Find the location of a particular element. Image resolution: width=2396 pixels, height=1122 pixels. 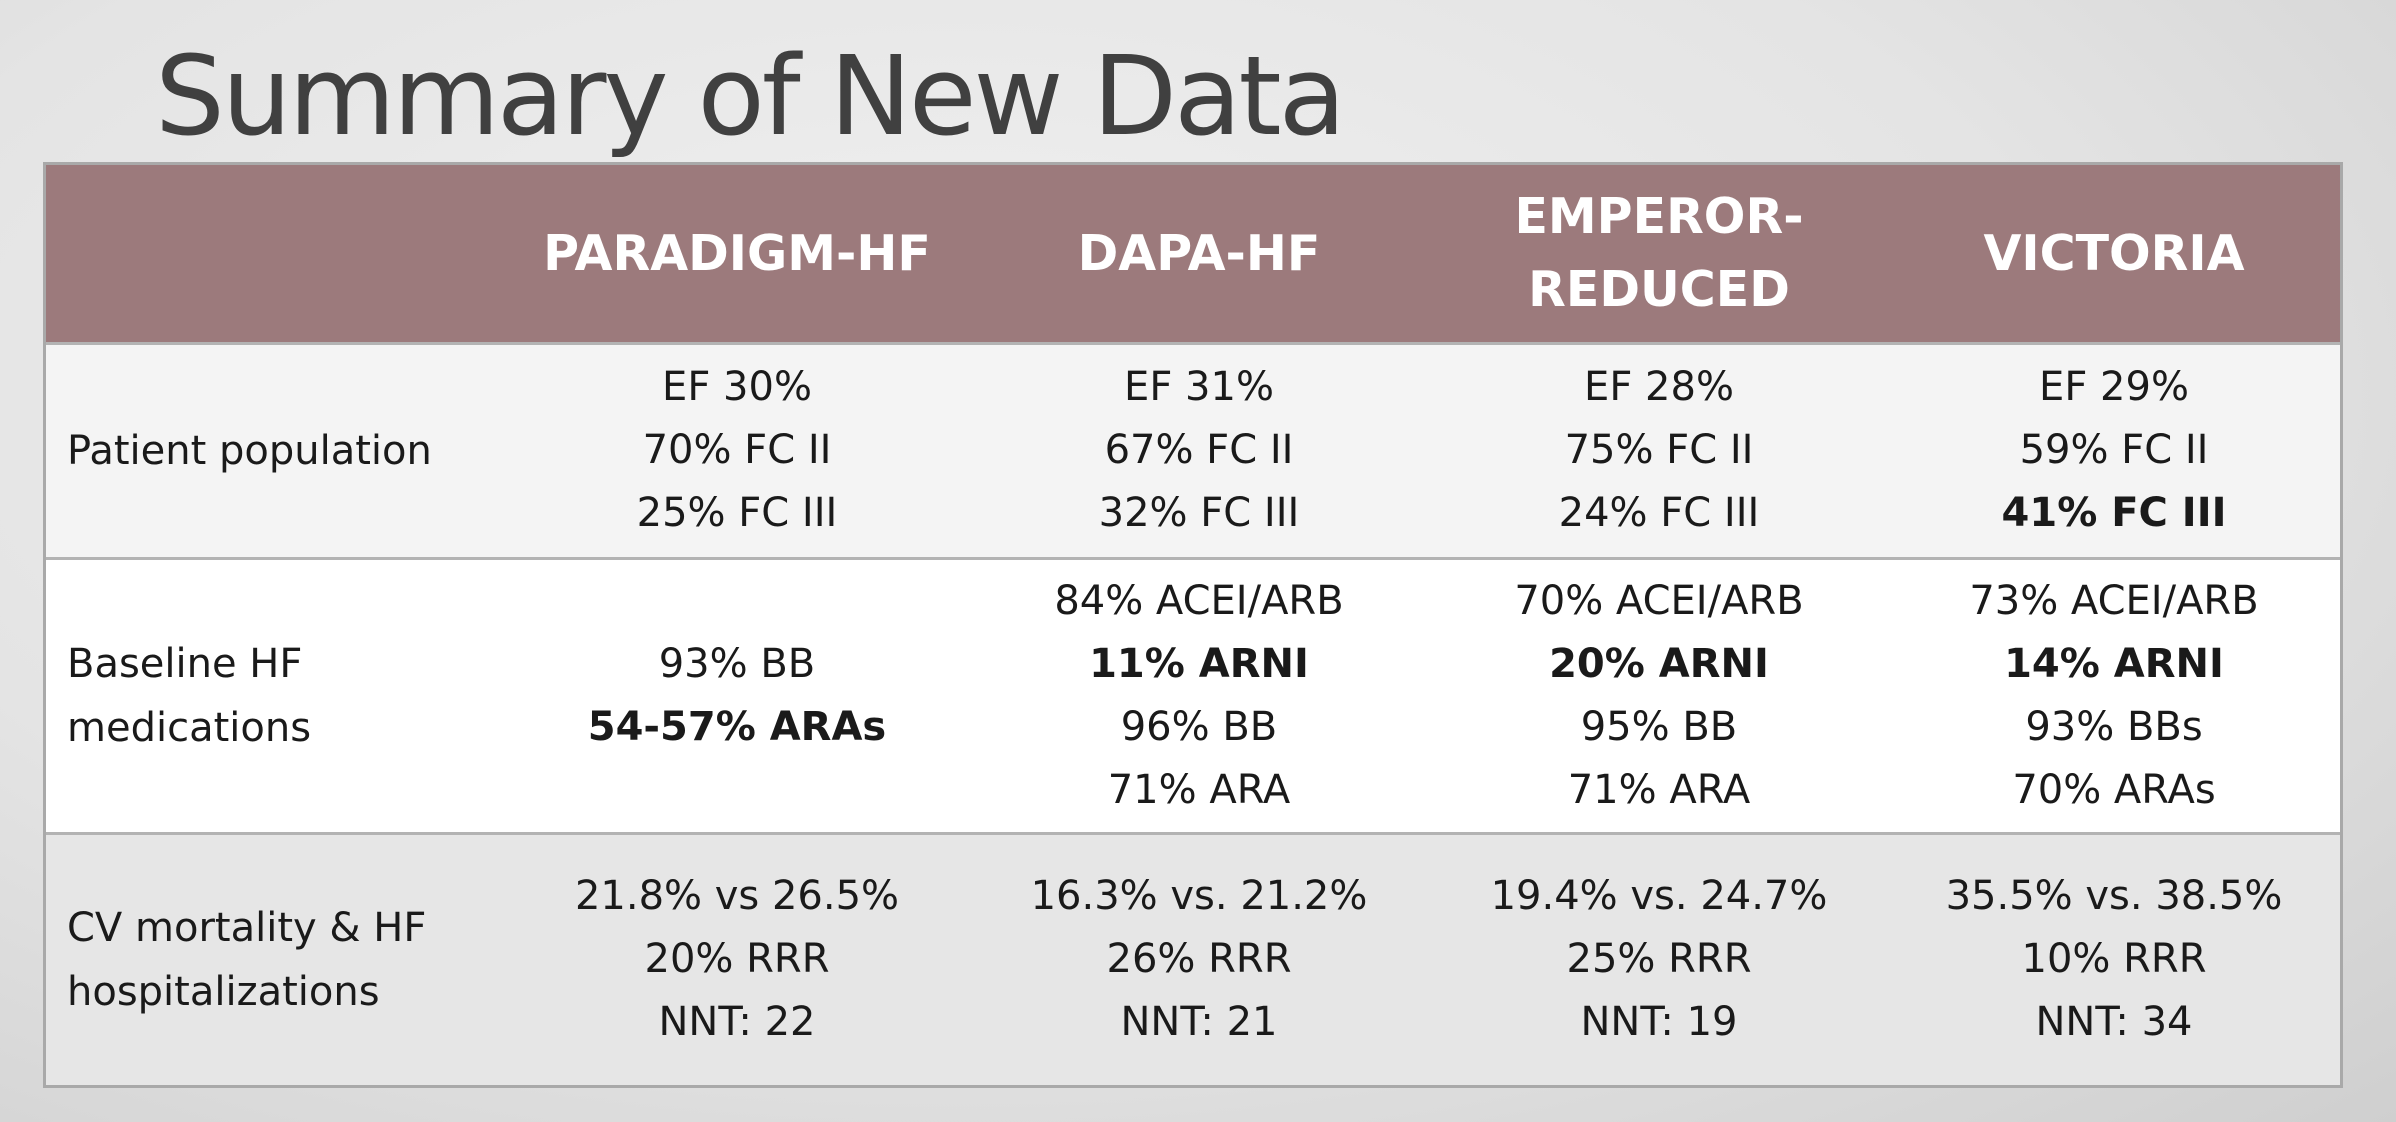

cell-line: 73% ACEI/ARB is located at coordinates (2114, 600).